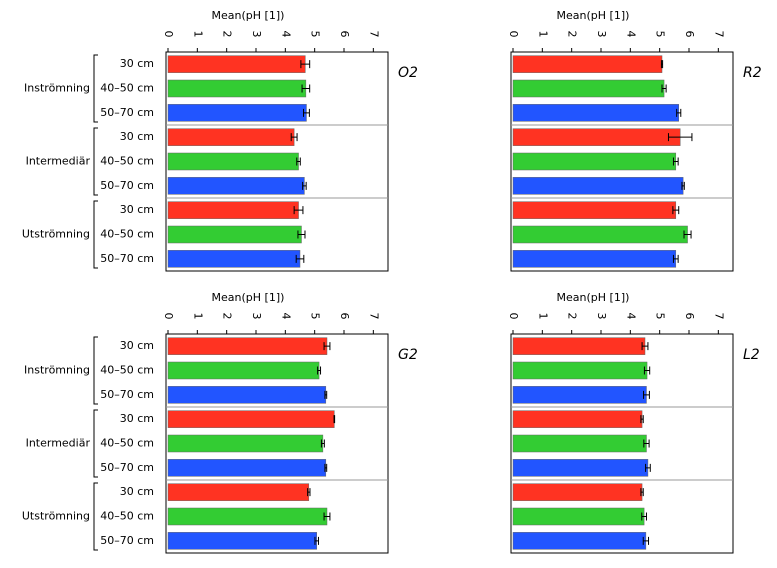  What do you see at coordinates (408, 73) in the screenshot?
I see `panel-label: O2` at bounding box center [408, 73].